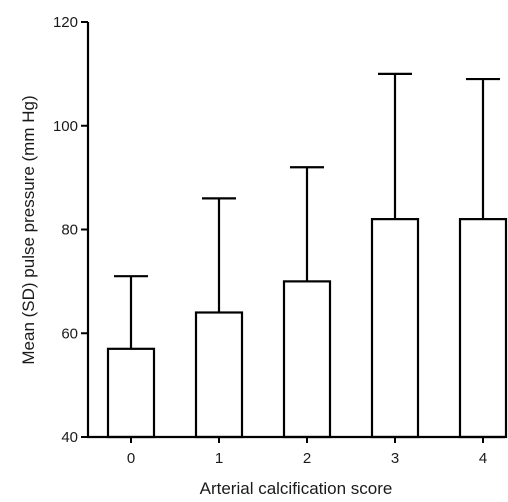 The width and height of the screenshot is (508, 502). What do you see at coordinates (28, 229) in the screenshot?
I see `y-axis-label: Mean (SD) pulse pressure (mm Hg)` at bounding box center [28, 229].